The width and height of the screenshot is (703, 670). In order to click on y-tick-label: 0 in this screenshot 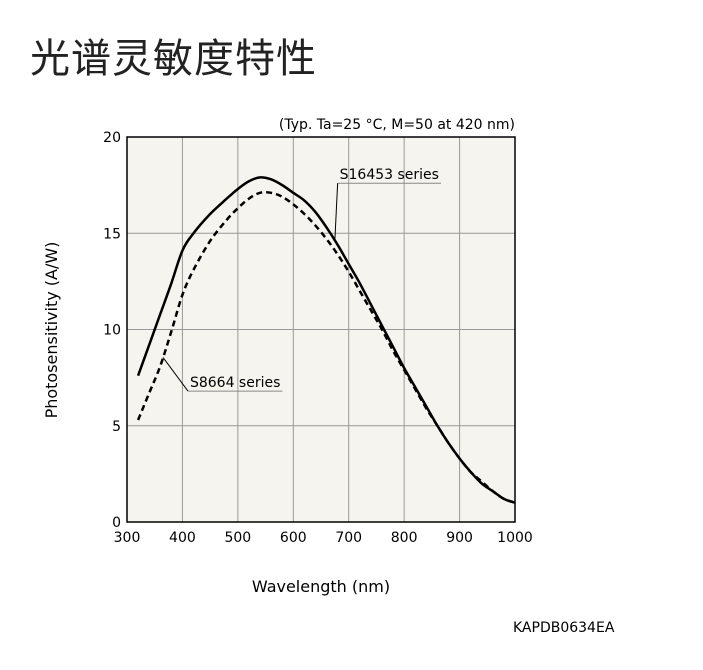, I will do `click(116, 523)`.